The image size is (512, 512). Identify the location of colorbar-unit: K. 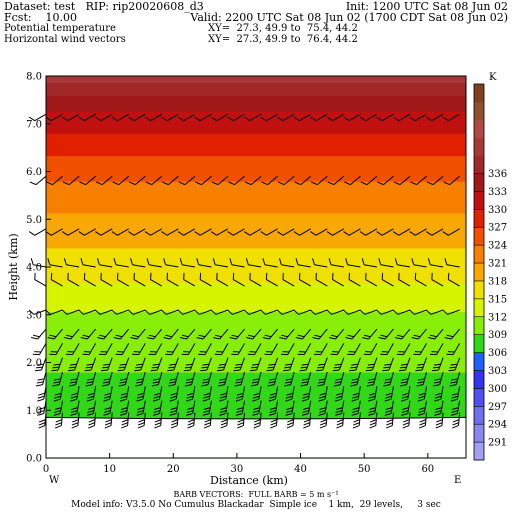
(493, 77).